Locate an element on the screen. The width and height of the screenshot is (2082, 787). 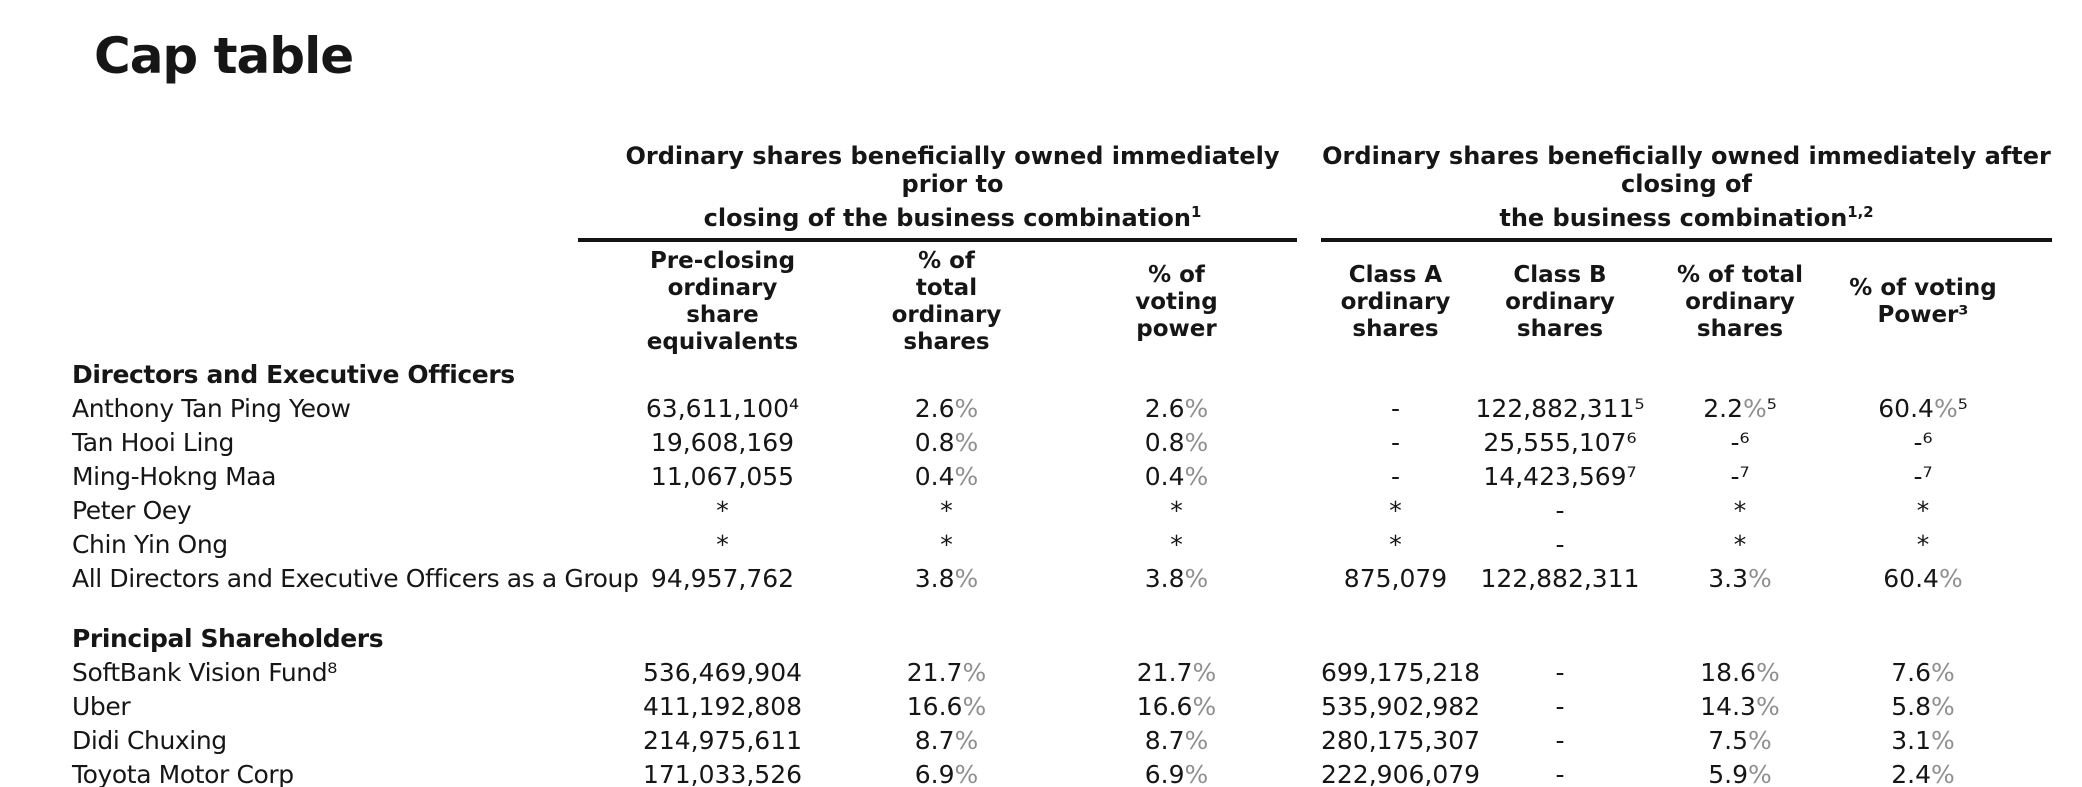
table-cell: 222,906,079 is located at coordinates (1401, 773).